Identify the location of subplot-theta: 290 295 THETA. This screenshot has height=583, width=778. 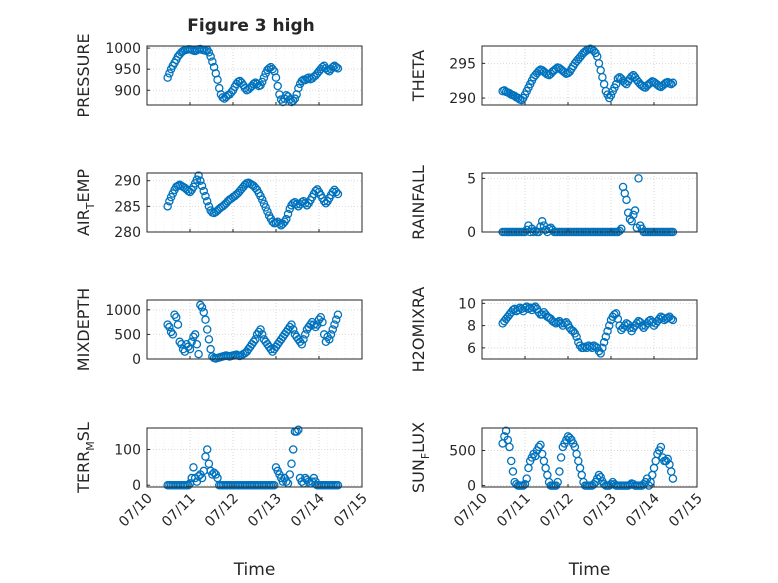
(553, 75).